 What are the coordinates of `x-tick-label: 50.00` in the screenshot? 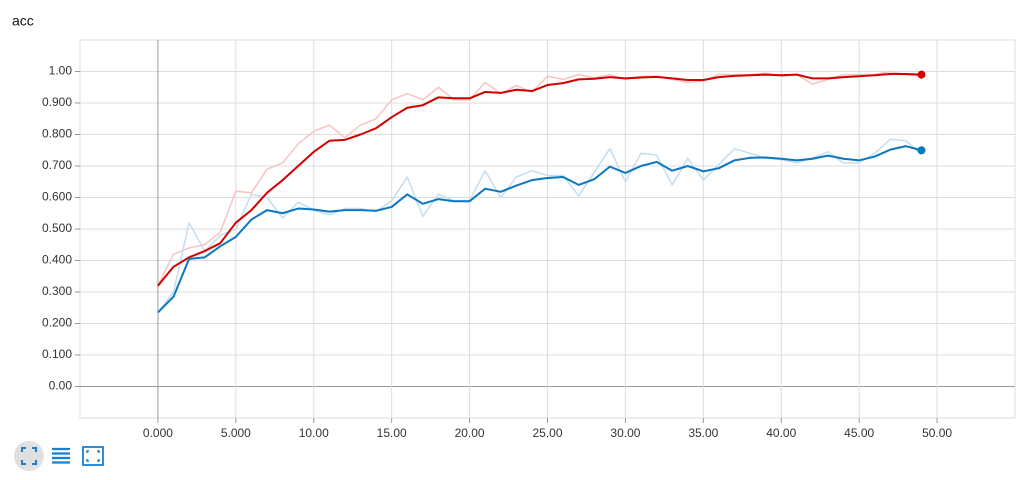 It's located at (937, 433).